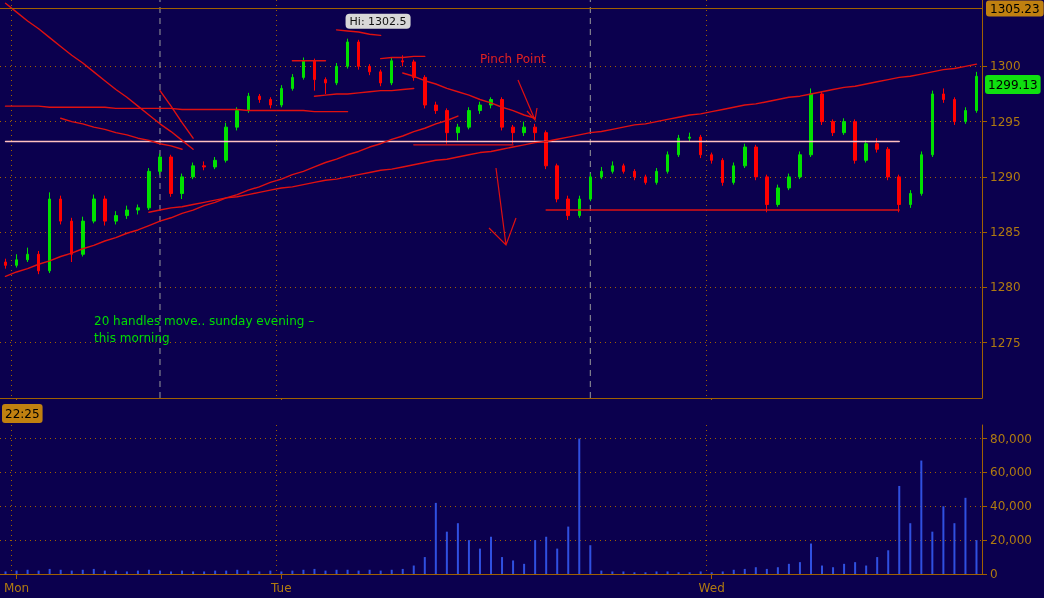 Image resolution: width=1044 pixels, height=598 pixels. Describe the element at coordinates (1011, 472) in the screenshot. I see `y-tick-label: 60,000` at that location.